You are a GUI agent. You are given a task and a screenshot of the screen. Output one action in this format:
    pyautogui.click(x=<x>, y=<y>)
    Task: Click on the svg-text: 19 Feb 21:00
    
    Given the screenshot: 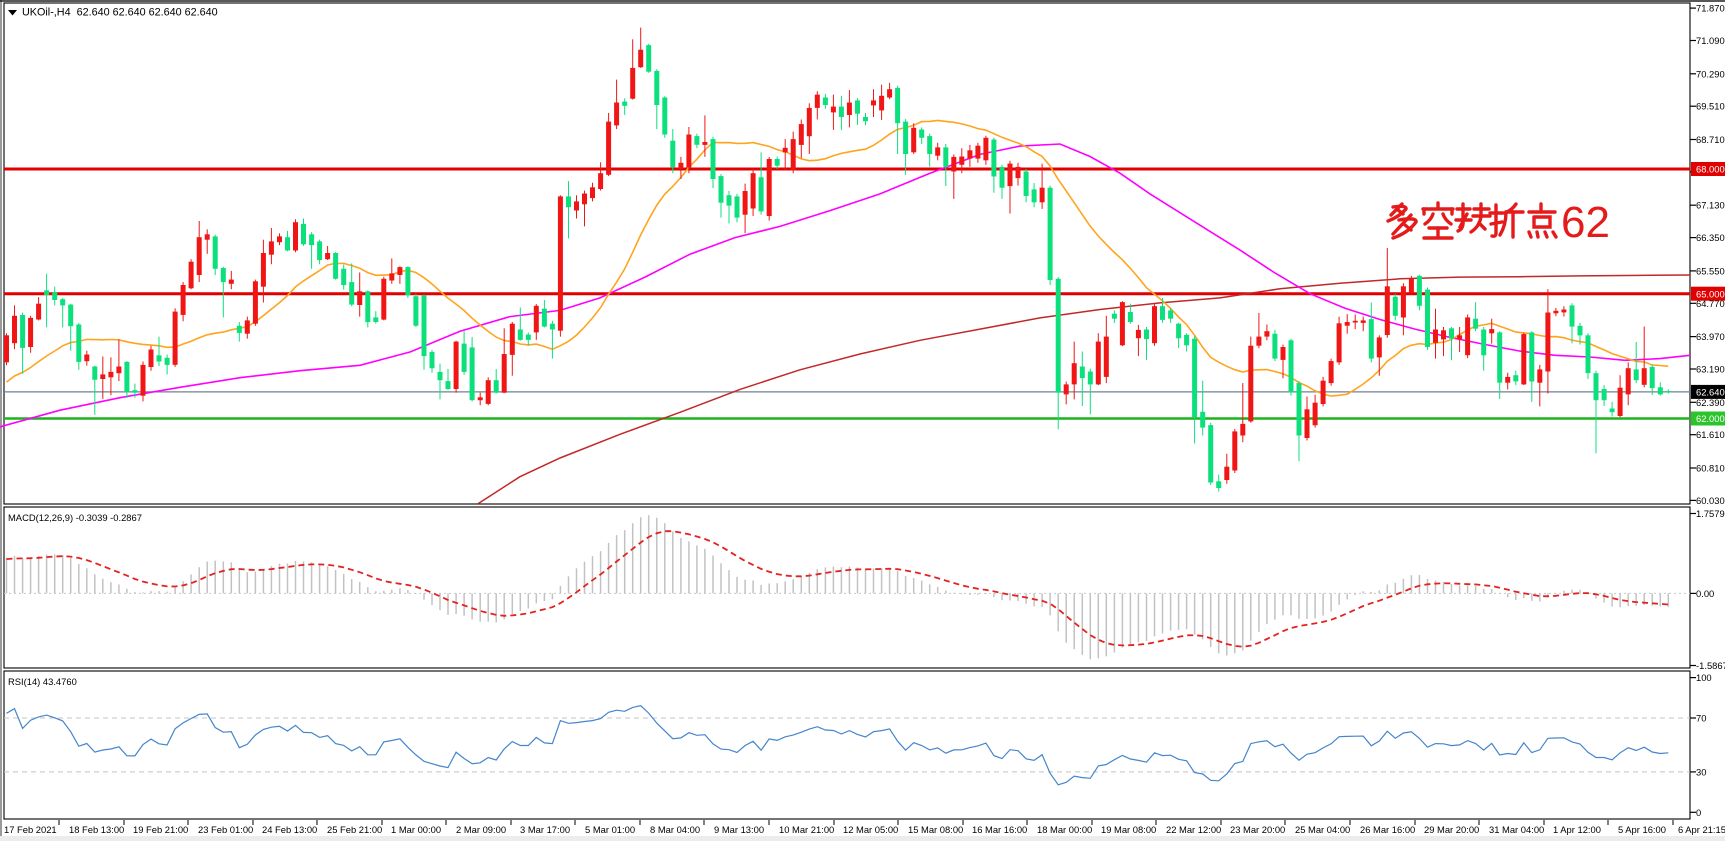 What is the action you would take?
    pyautogui.click(x=160, y=829)
    